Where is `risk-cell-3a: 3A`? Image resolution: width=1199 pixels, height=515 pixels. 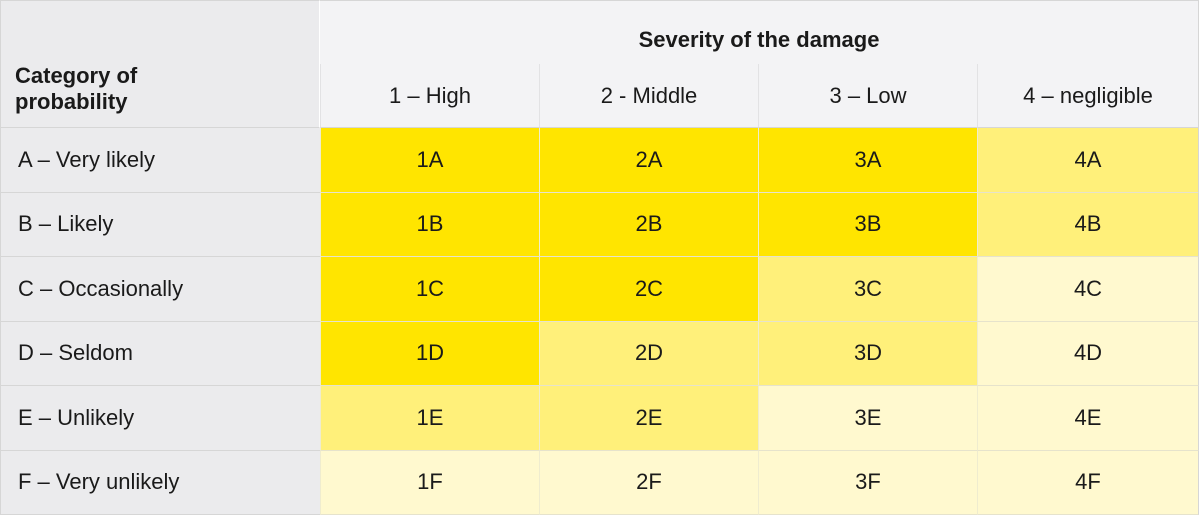 risk-cell-3a: 3A is located at coordinates (867, 160).